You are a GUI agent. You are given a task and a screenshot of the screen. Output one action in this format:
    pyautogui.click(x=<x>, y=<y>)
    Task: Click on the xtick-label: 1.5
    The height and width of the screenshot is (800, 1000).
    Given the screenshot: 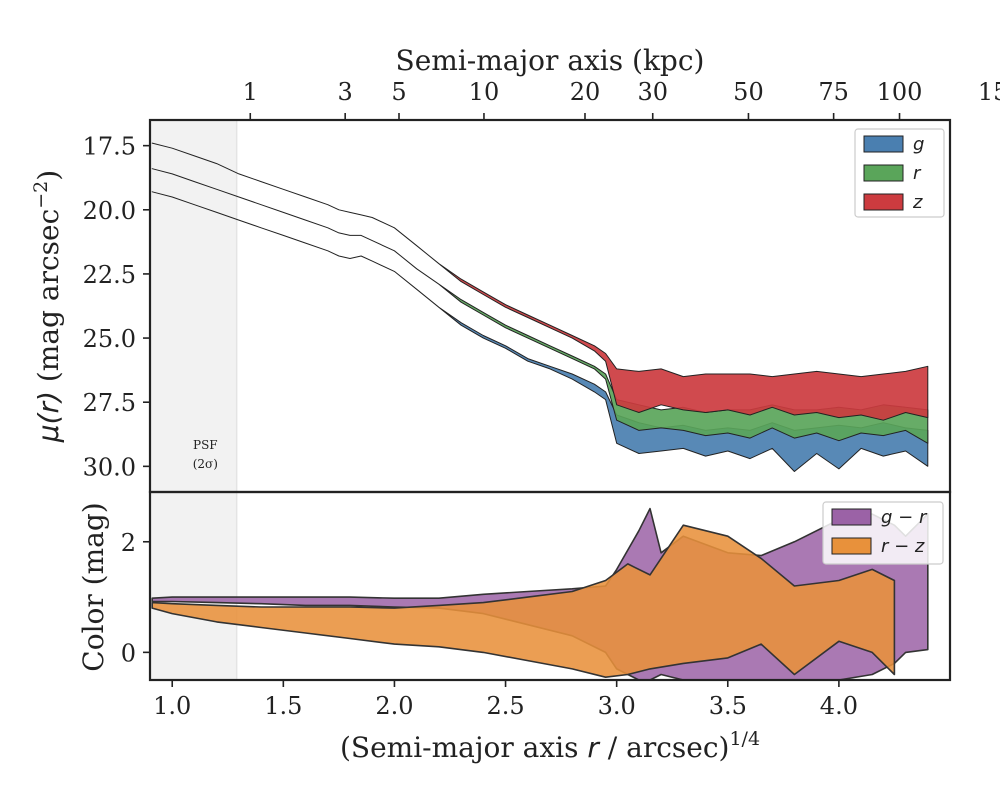 What is the action you would take?
    pyautogui.click(x=283, y=706)
    